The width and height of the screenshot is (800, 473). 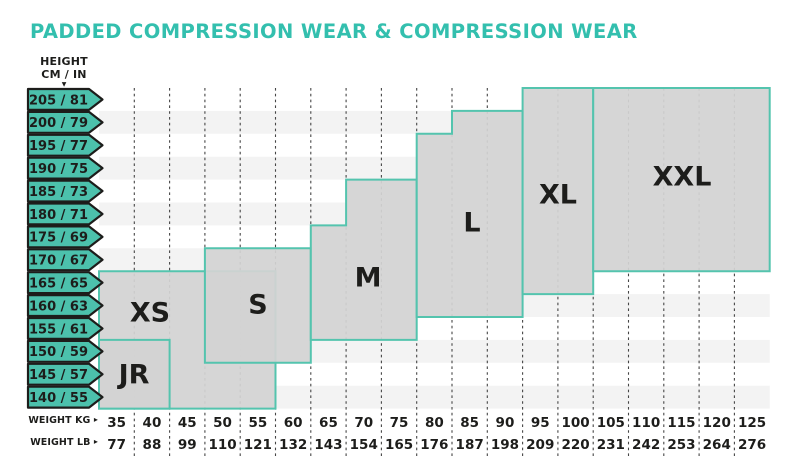 What do you see at coordinates (717, 423) in the screenshot?
I see `weight-kg-value: 120` at bounding box center [717, 423].